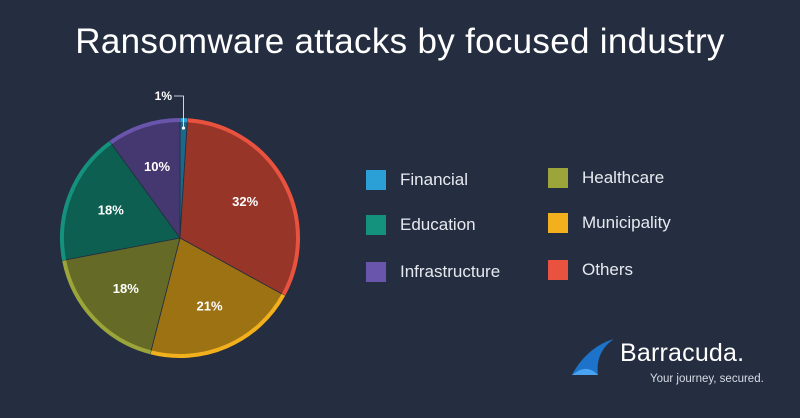 The height and width of the screenshot is (418, 800). Describe the element at coordinates (450, 271) in the screenshot. I see `legend-label-infrastructure: Infrastructure` at that location.